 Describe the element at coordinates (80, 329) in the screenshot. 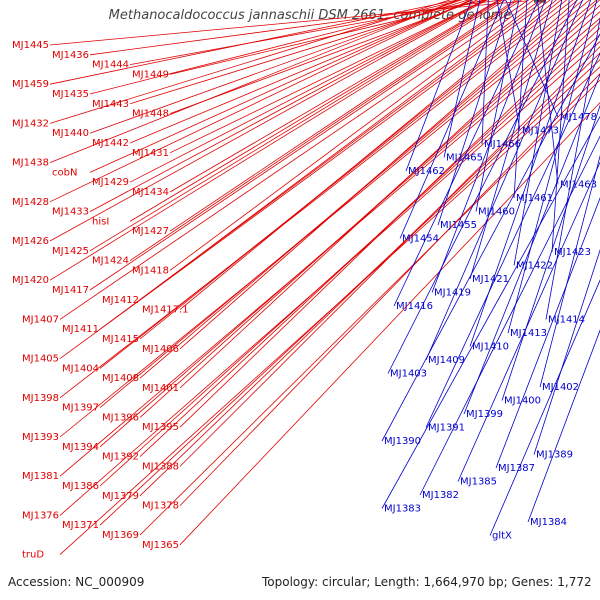

I see `forward-gene-label: MJ1411` at that location.